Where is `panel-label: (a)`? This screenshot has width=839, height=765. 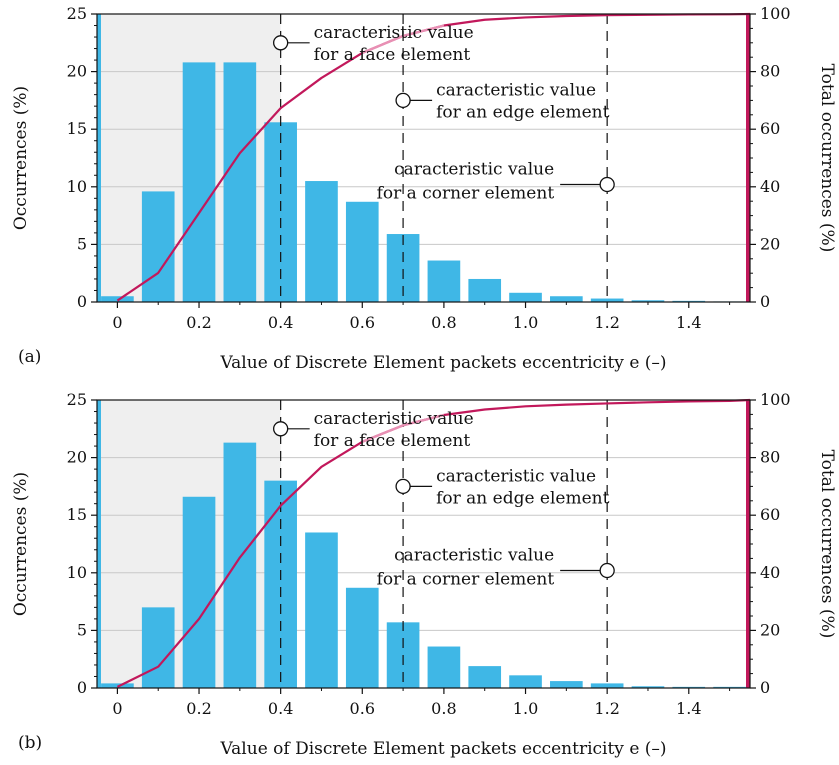 panel-label: (a) is located at coordinates (29, 357).